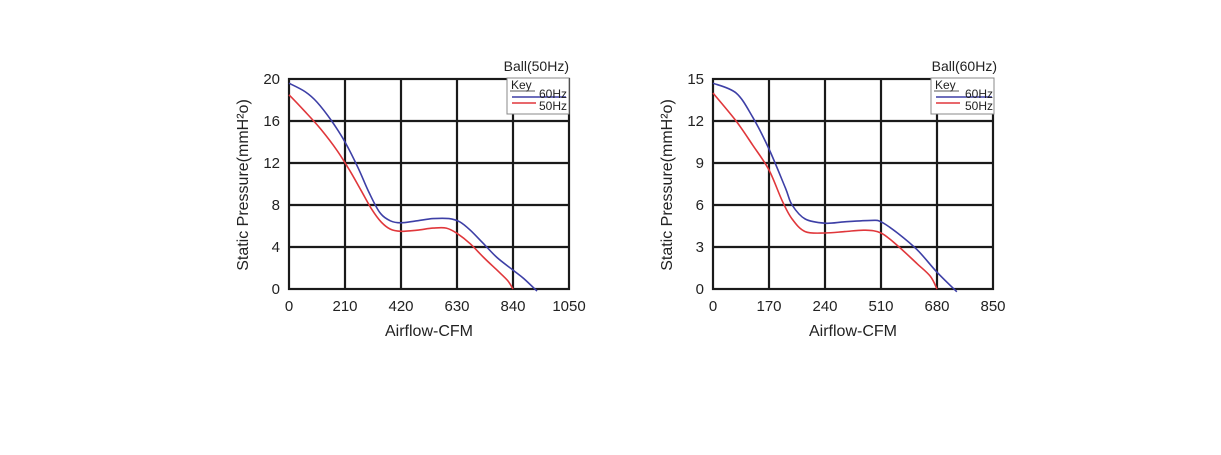  Describe the element at coordinates (536, 66) in the screenshot. I see `chart-title: Ball(50Hz)` at that location.